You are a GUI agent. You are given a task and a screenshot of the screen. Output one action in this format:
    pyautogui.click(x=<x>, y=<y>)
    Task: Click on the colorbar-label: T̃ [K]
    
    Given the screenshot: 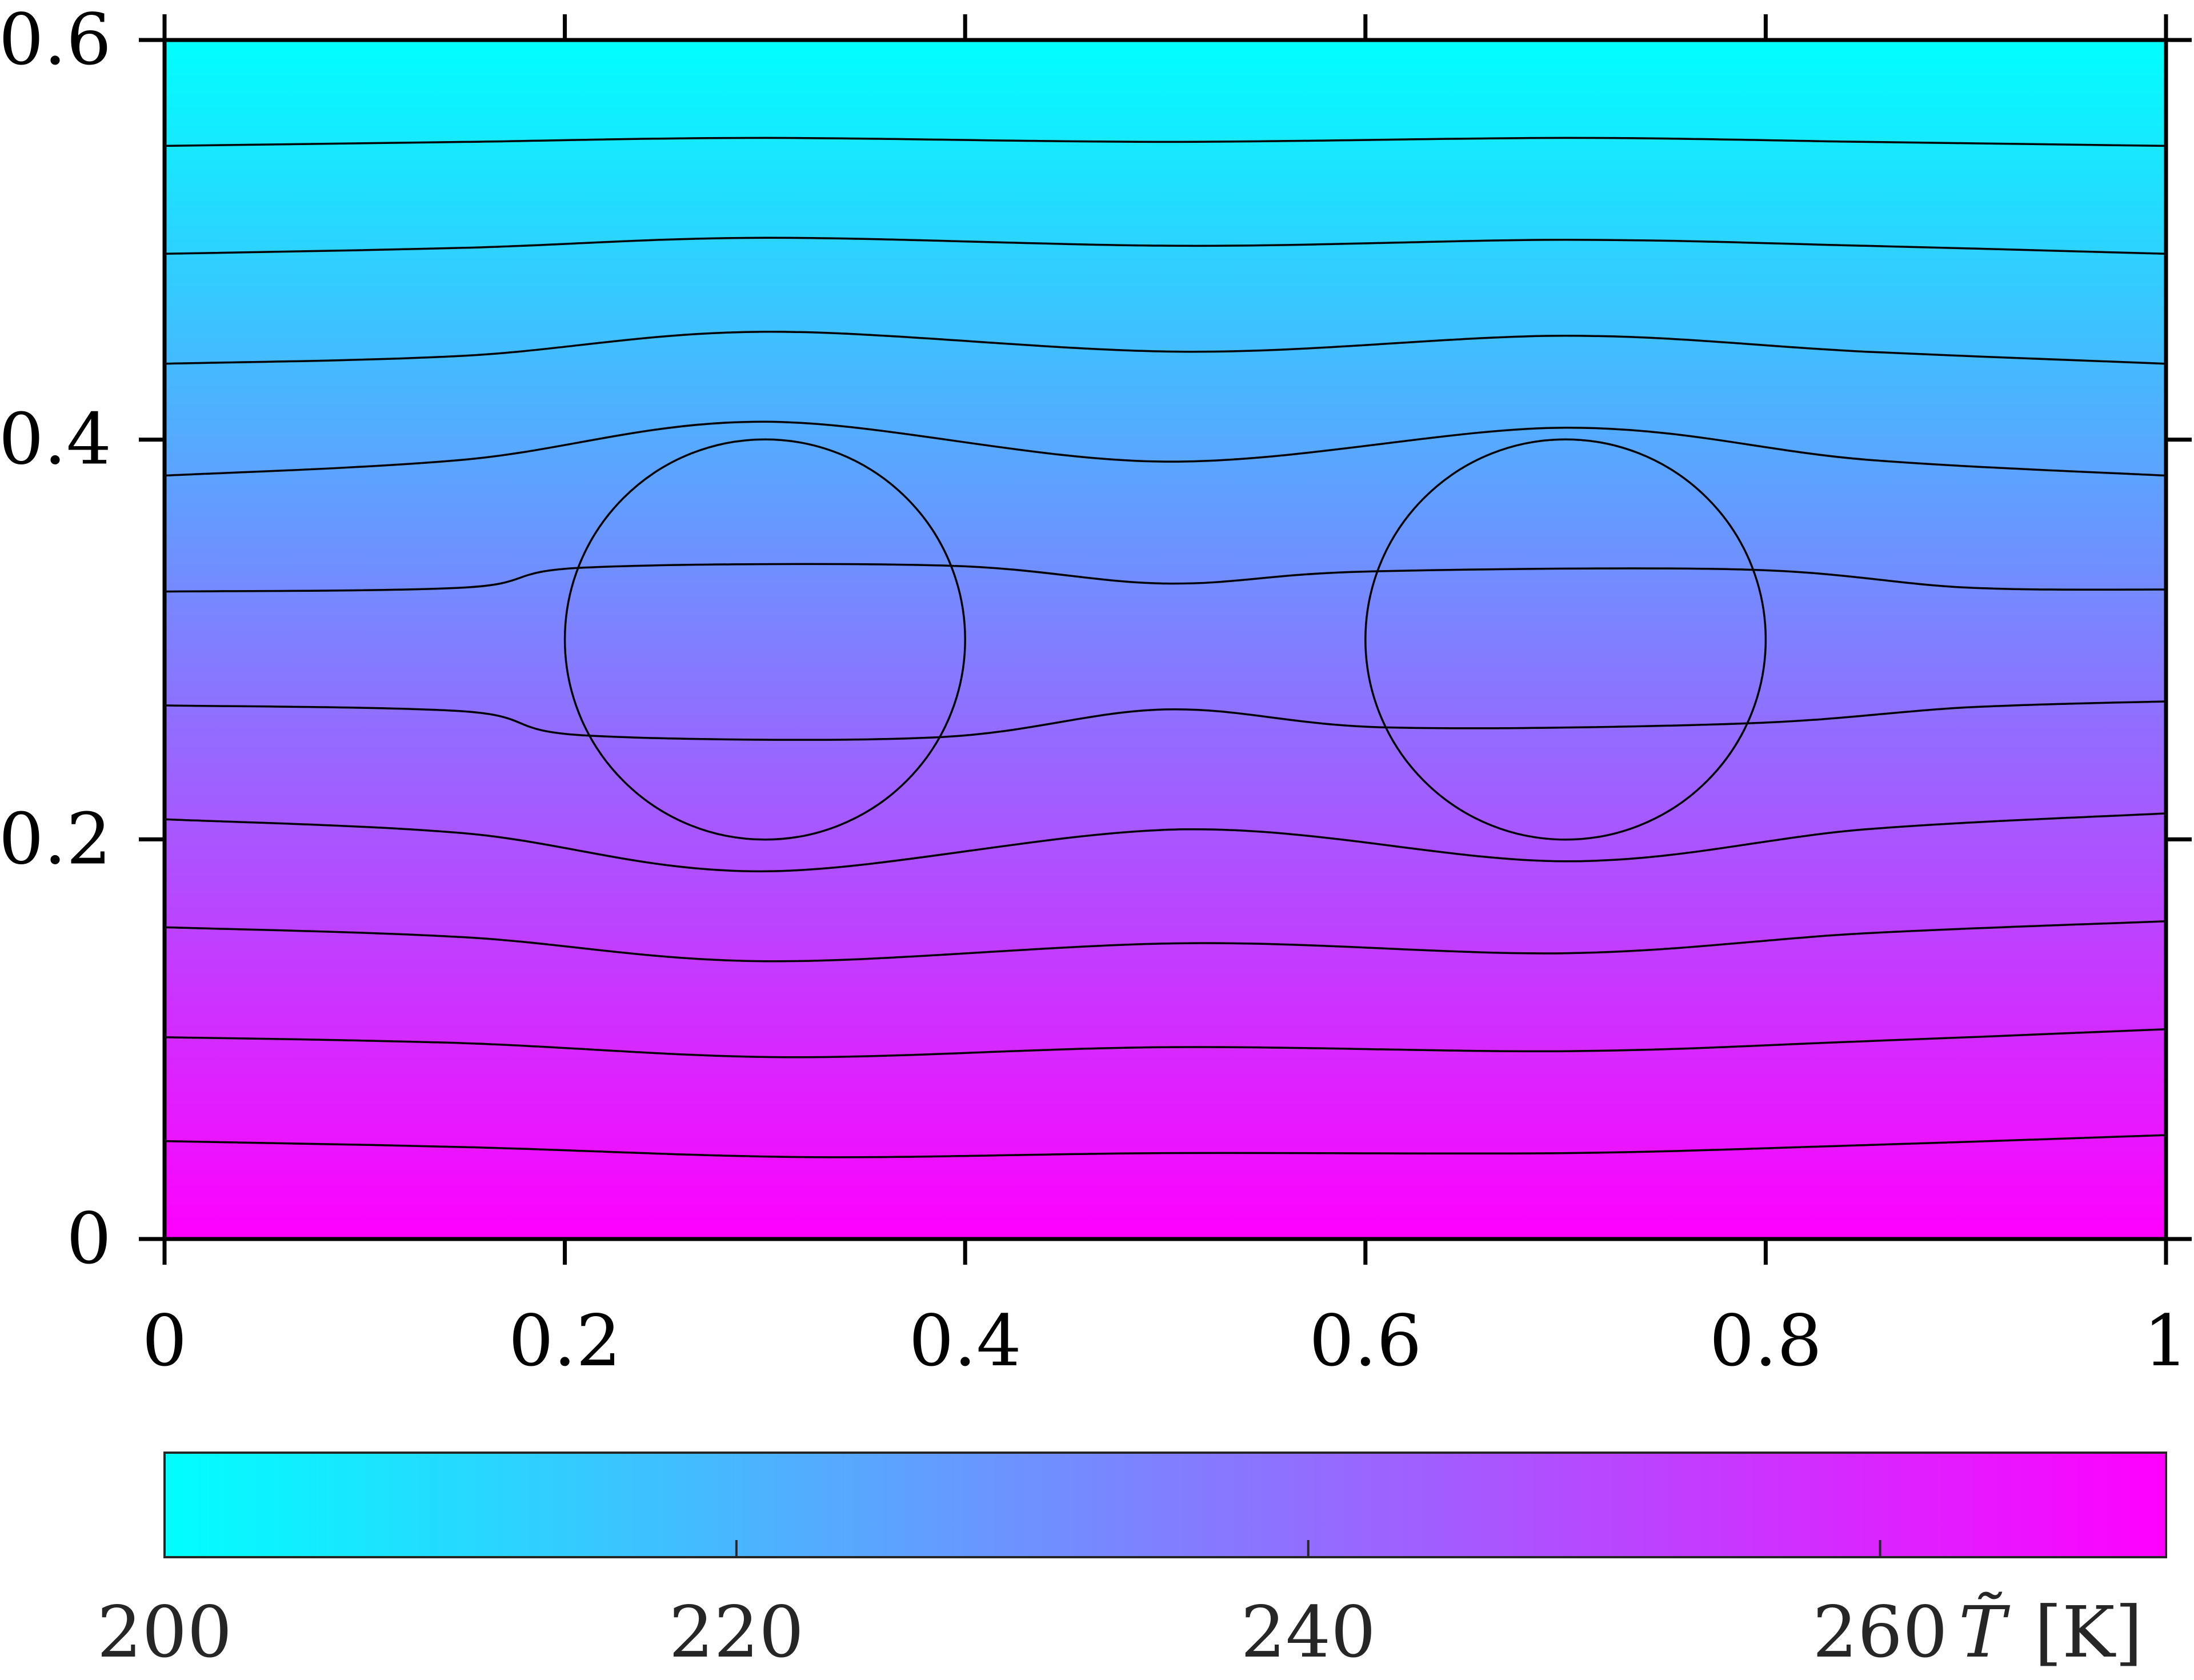 What is the action you would take?
    pyautogui.click(x=2051, y=1632)
    